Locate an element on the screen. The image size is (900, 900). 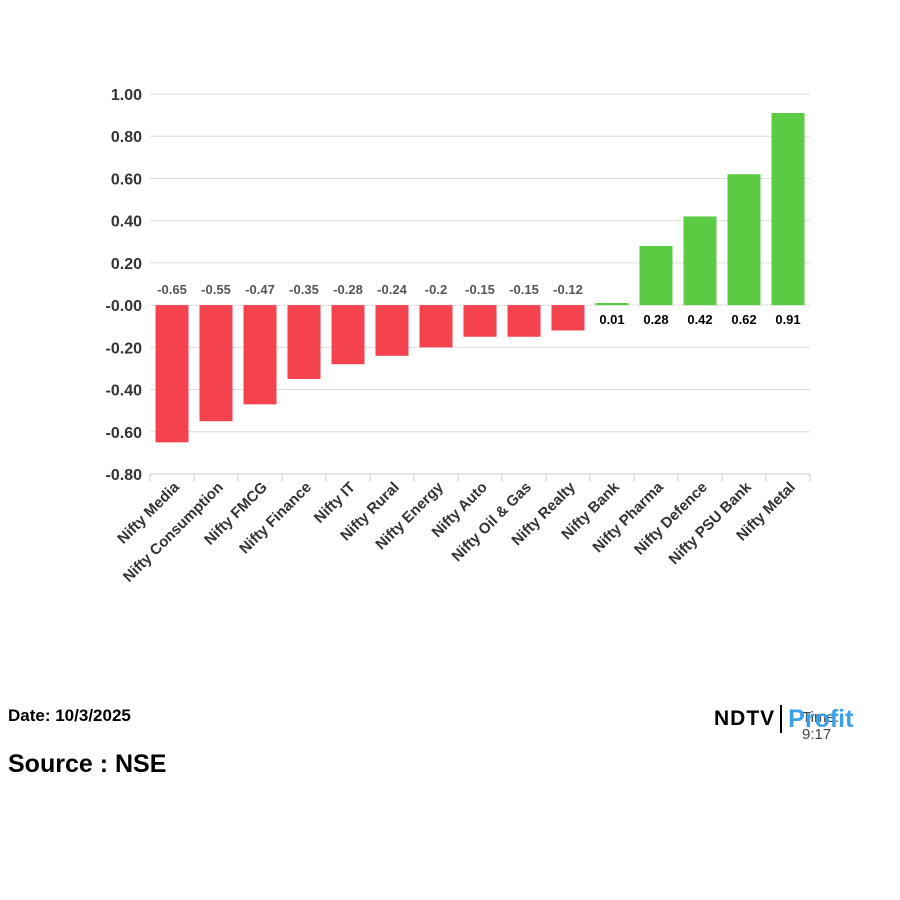
data-label: -0.2 is located at coordinates (436, 289).